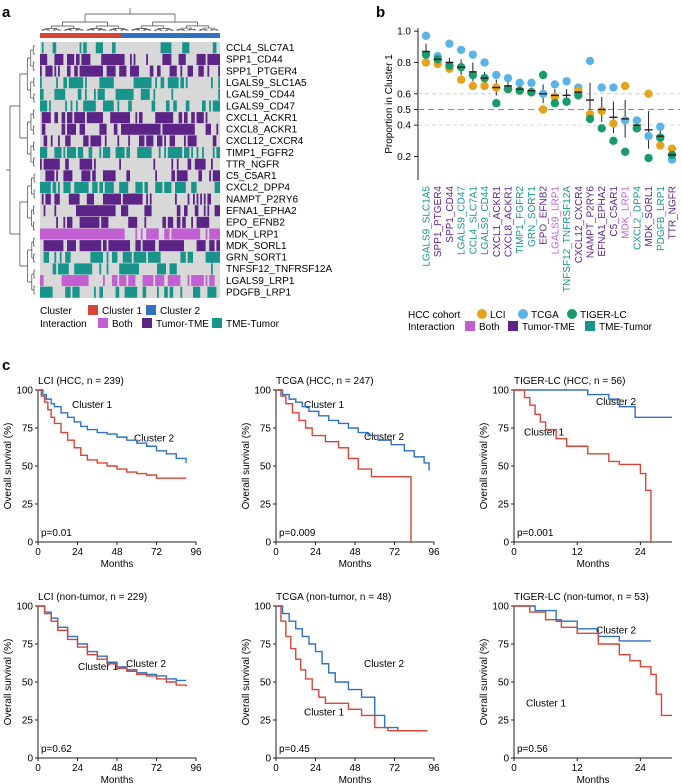 Image resolution: width=682 pixels, height=784 pixels. What do you see at coordinates (266, 83) in the screenshot?
I see `heatmap-row-label: LGALS9_SLC1A5` at bounding box center [266, 83].